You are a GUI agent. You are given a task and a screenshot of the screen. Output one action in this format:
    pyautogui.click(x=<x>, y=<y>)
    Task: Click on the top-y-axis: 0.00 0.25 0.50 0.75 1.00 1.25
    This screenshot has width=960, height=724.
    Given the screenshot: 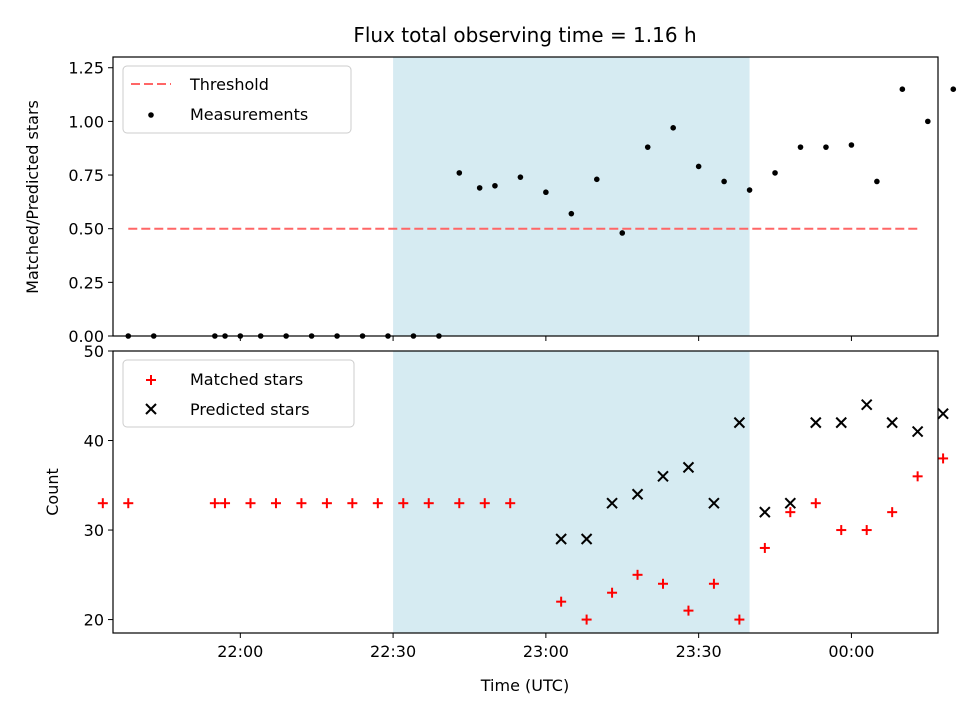 What is the action you would take?
    pyautogui.click(x=90, y=202)
    